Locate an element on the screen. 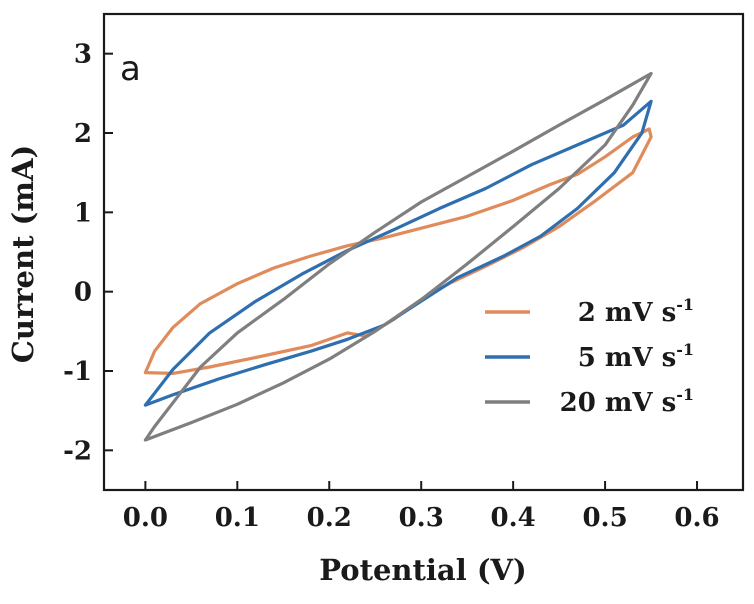 The image size is (754, 604). y-tick-label: -1 is located at coordinates (77, 372).